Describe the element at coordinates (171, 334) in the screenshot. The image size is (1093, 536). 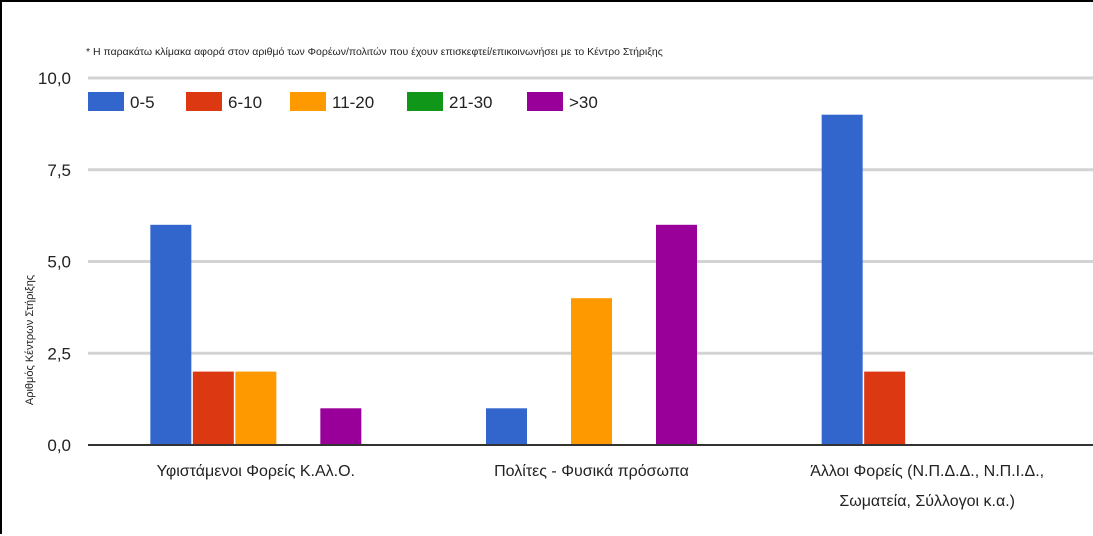
I see `bar-0-5-cat1` at that location.